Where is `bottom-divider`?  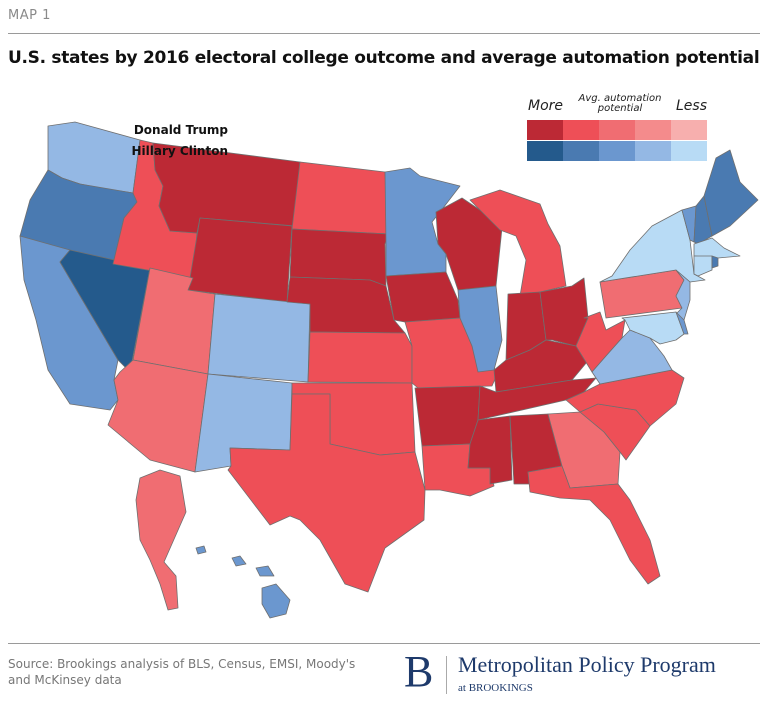 bottom-divider is located at coordinates (384, 643).